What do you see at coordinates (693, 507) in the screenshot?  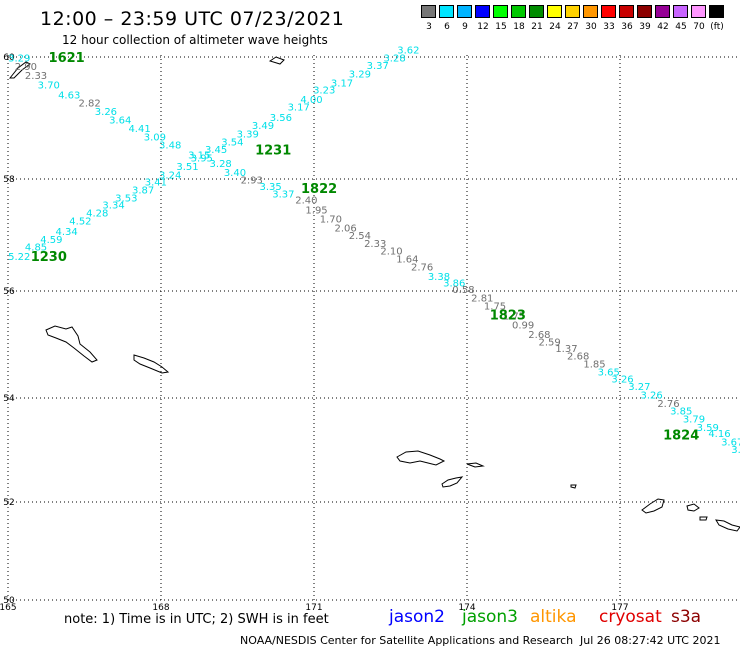 I see `coastline-kanaga-island` at bounding box center [693, 507].